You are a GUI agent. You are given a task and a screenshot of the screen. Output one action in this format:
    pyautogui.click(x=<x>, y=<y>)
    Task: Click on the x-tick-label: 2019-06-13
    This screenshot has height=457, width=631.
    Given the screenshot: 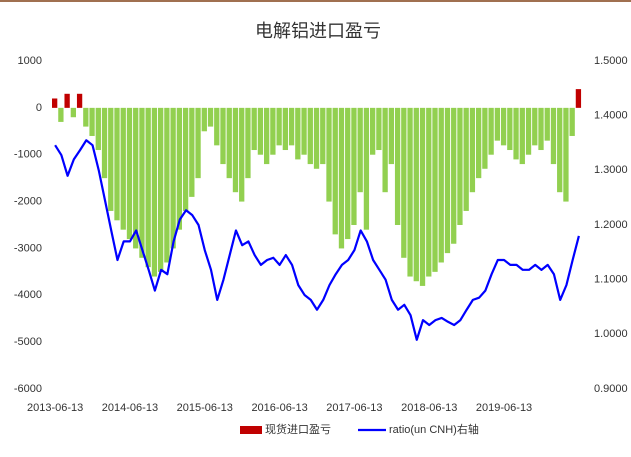 What is the action you would take?
    pyautogui.click(x=504, y=408)
    